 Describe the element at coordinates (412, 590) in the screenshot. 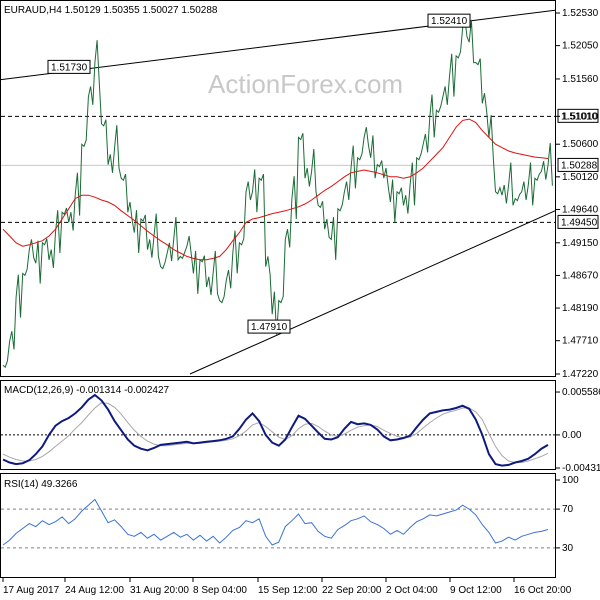

I see `time-tick-label: 2 Oct 04:00` at that location.